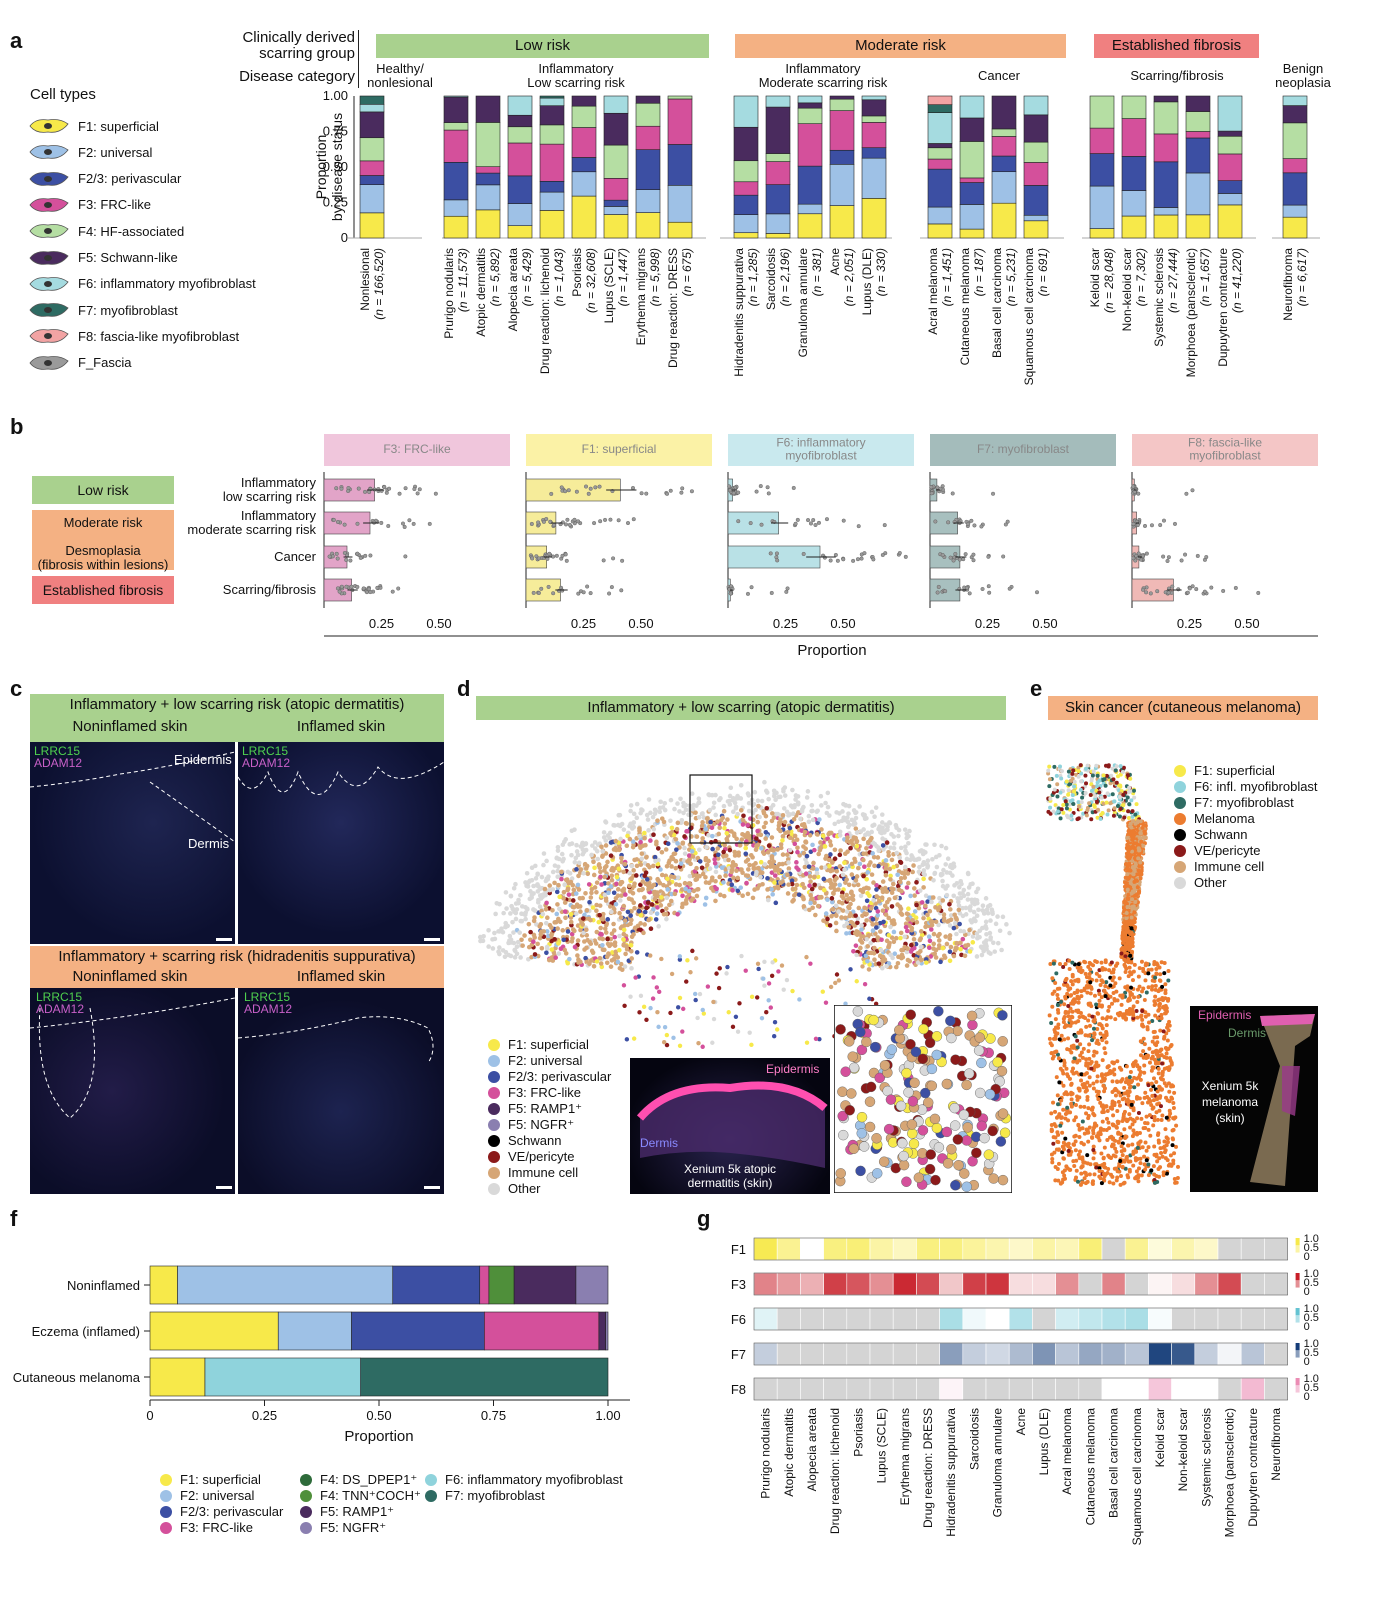  Describe the element at coordinates (513, 290) in the screenshot. I see `bar-label: Alopecia areata` at that location.